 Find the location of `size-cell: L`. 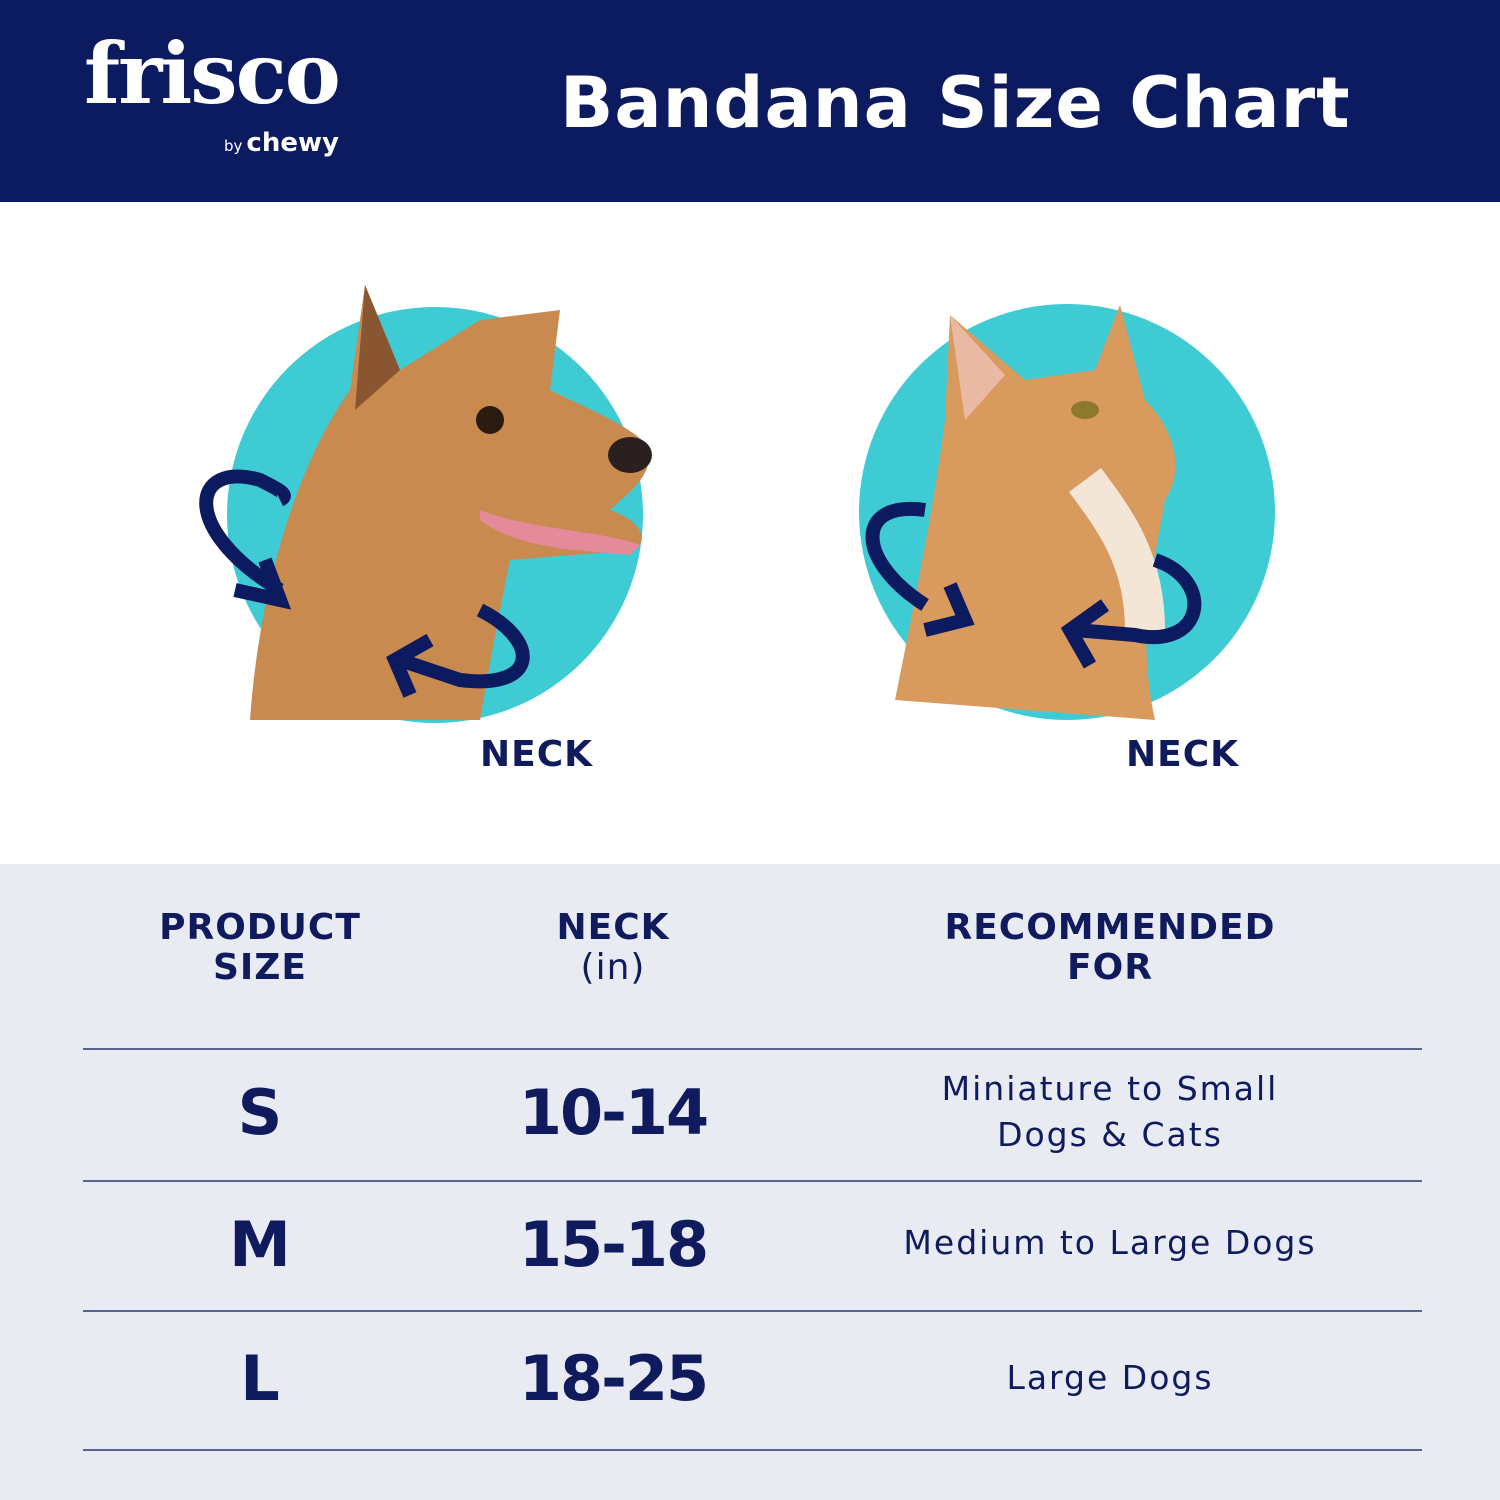

size-cell: L is located at coordinates (260, 1378).